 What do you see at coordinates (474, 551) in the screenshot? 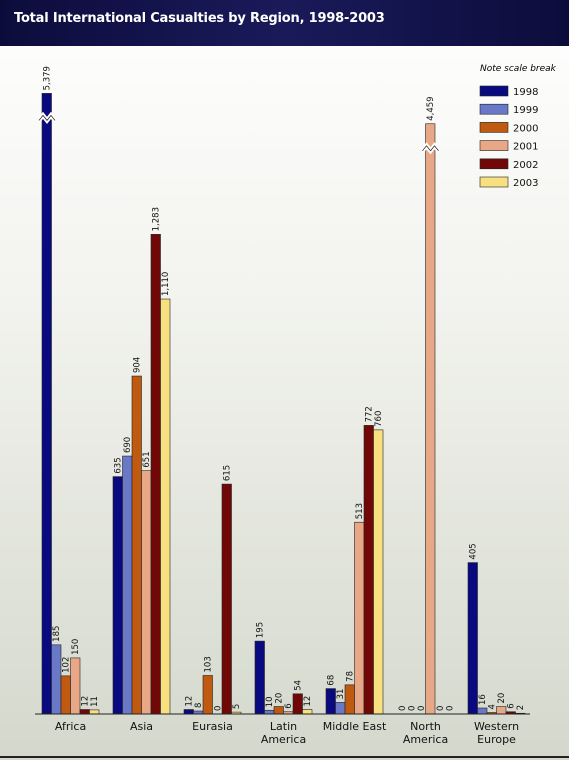
I see `value-label: 405` at bounding box center [474, 551].